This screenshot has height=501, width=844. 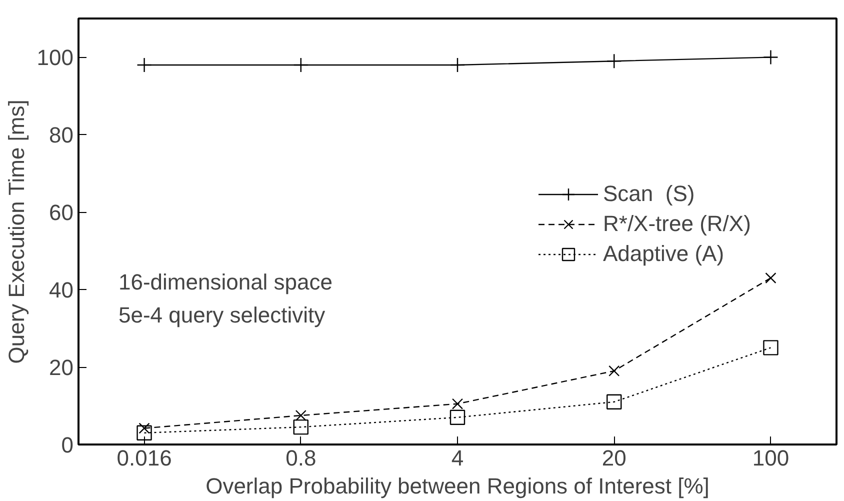 I want to click on x-tick-label: 20, so click(x=614, y=458).